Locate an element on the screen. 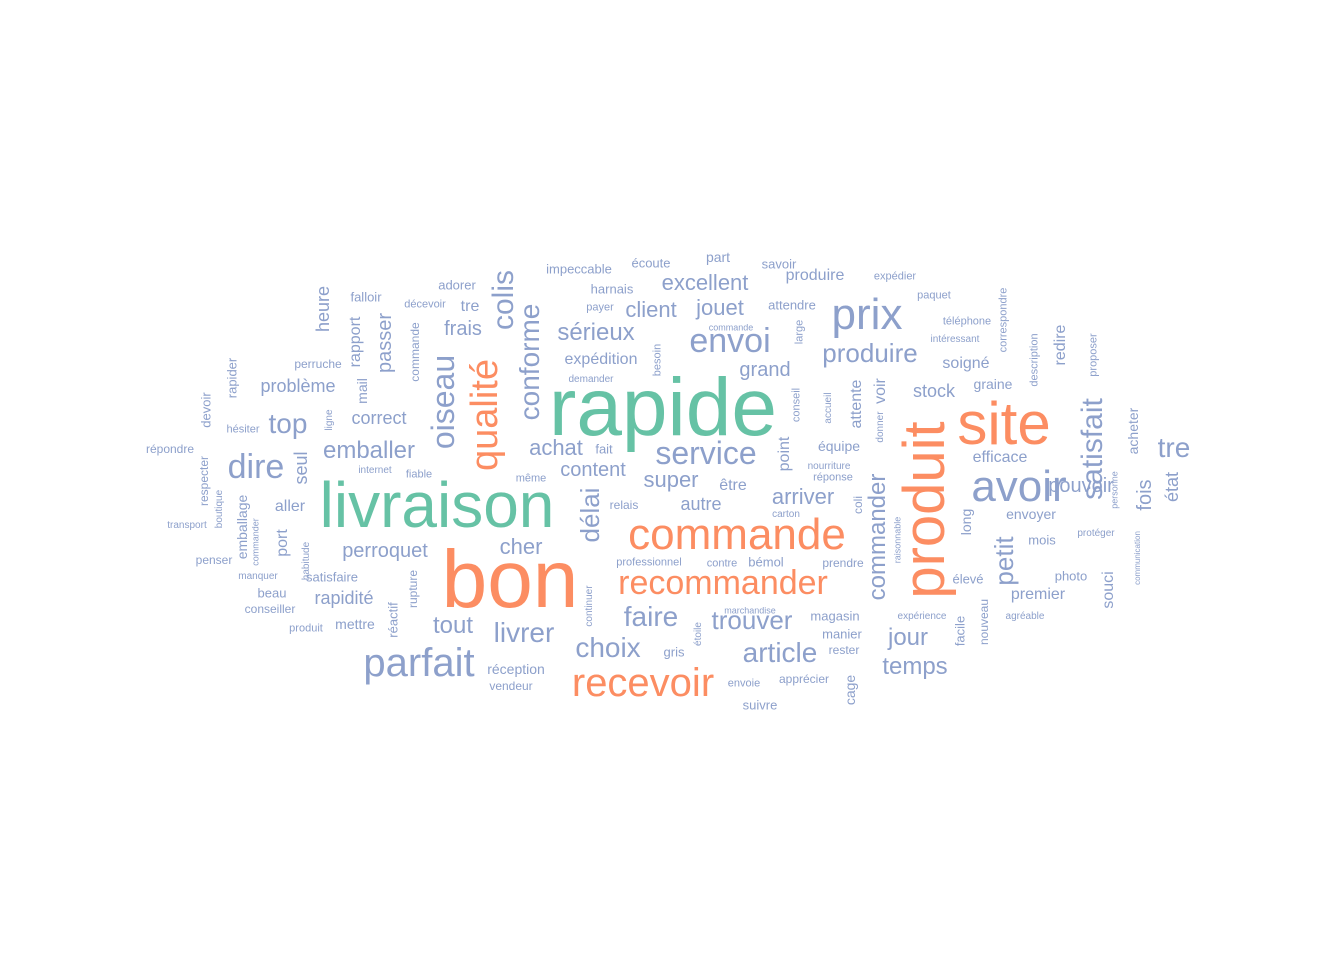  word-impeccable-100: impeccable is located at coordinates (579, 269).